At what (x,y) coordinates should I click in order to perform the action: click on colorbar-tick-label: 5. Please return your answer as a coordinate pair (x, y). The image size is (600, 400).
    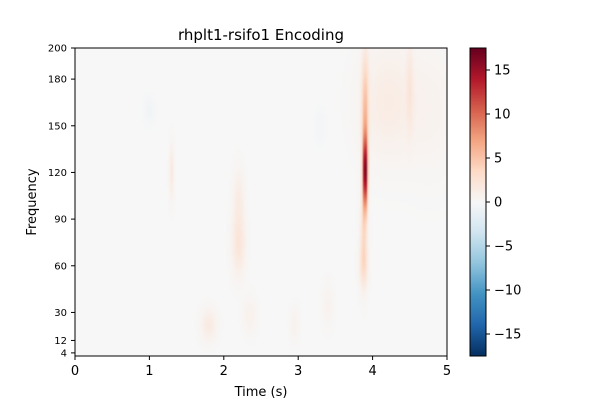
    Looking at the image, I should click on (498, 159).